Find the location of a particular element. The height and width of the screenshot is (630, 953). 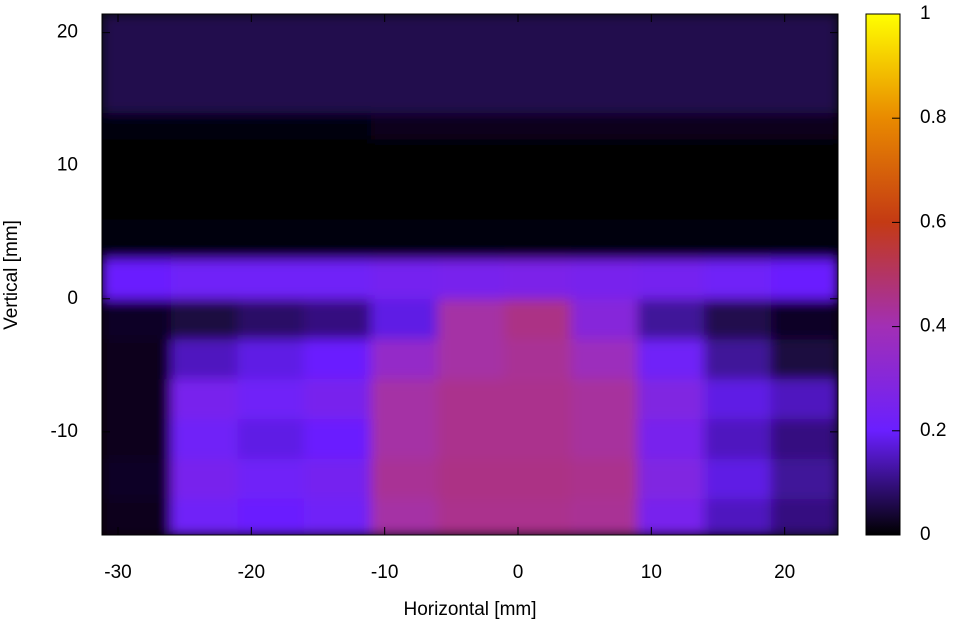

colorbar-tick-label: 1 is located at coordinates (925, 13).